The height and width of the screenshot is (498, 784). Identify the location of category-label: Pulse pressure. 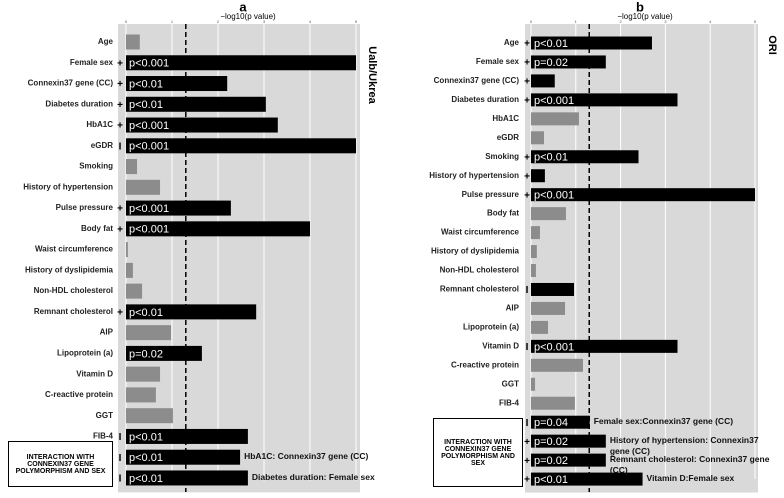
(491, 194).